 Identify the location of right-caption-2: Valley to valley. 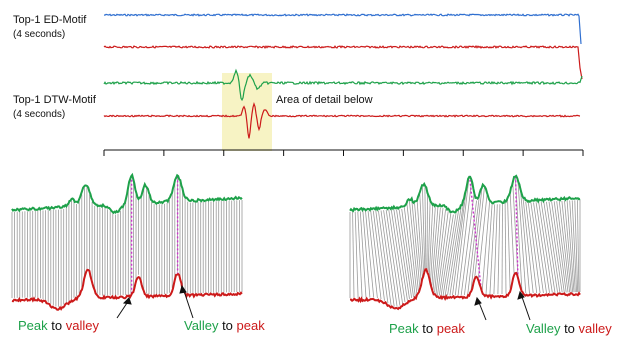
(569, 328).